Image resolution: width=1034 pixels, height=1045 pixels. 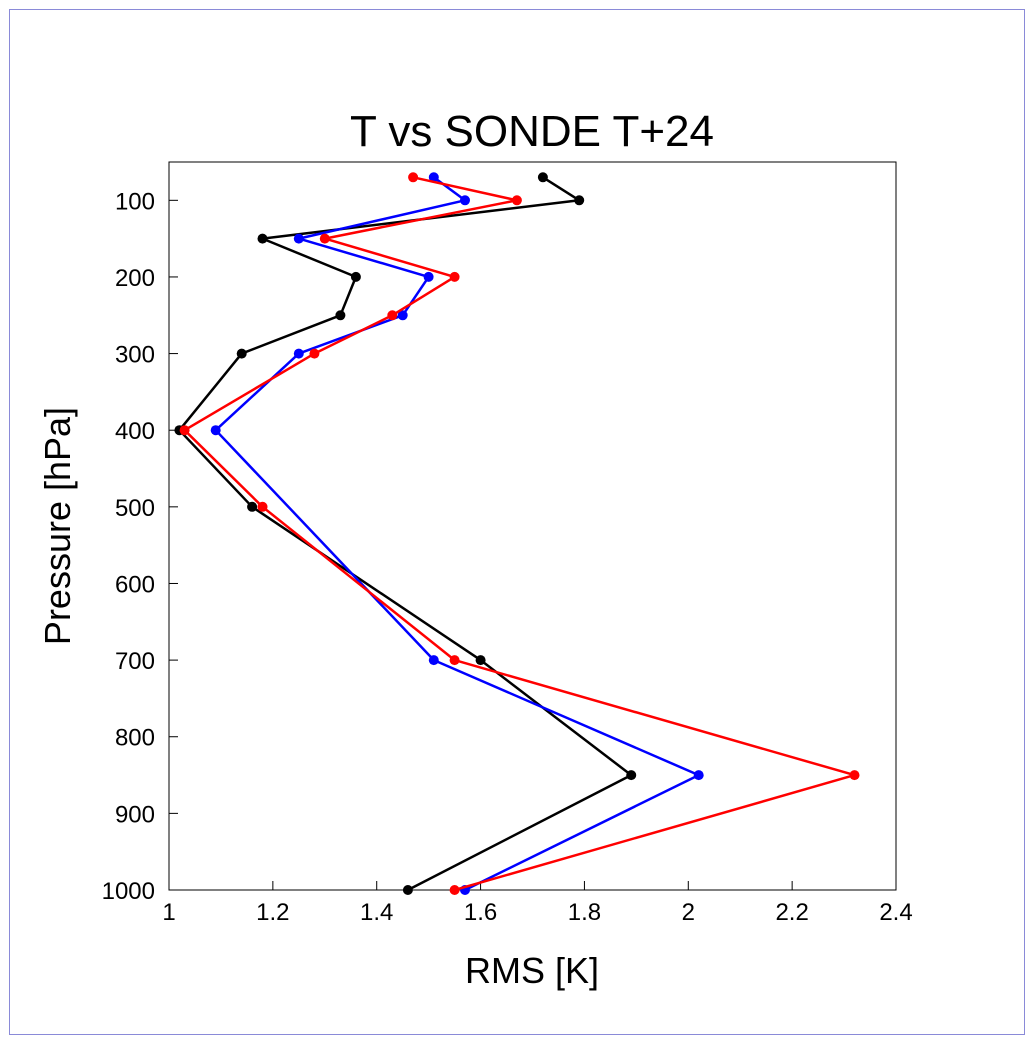 What do you see at coordinates (135, 584) in the screenshot?
I see `y-tick-label: 600` at bounding box center [135, 584].